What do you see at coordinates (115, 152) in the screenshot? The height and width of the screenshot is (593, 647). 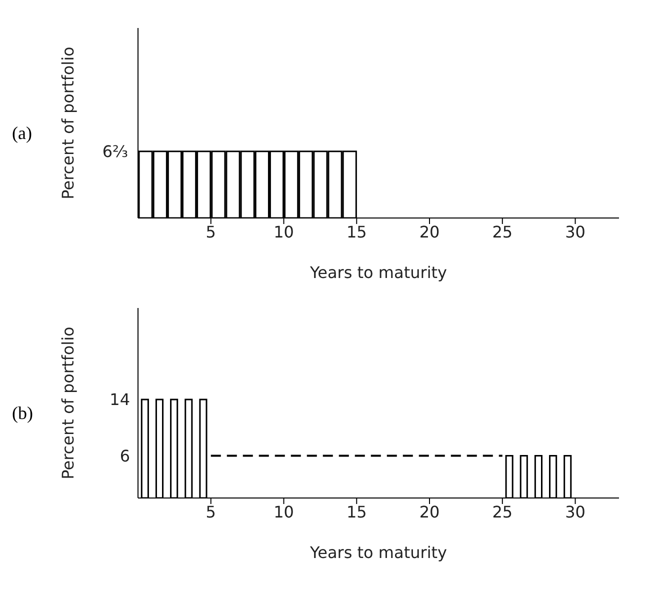 I see `text: 6⅔` at bounding box center [115, 152].